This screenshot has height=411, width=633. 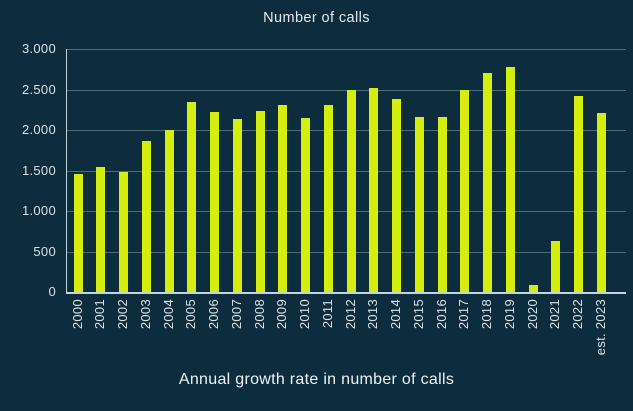 What do you see at coordinates (123, 232) in the screenshot?
I see `bar-2002` at bounding box center [123, 232].